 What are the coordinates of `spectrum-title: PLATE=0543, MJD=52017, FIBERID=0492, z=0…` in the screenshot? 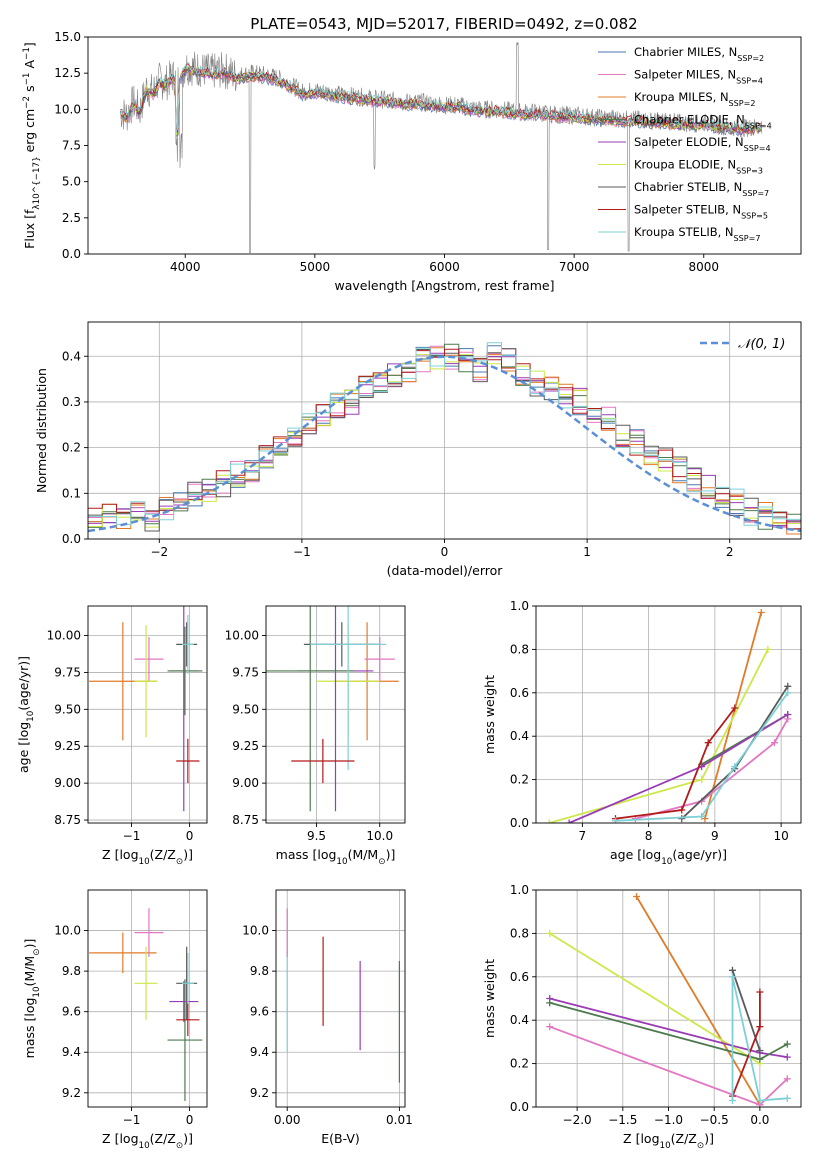 It's located at (443, 24).